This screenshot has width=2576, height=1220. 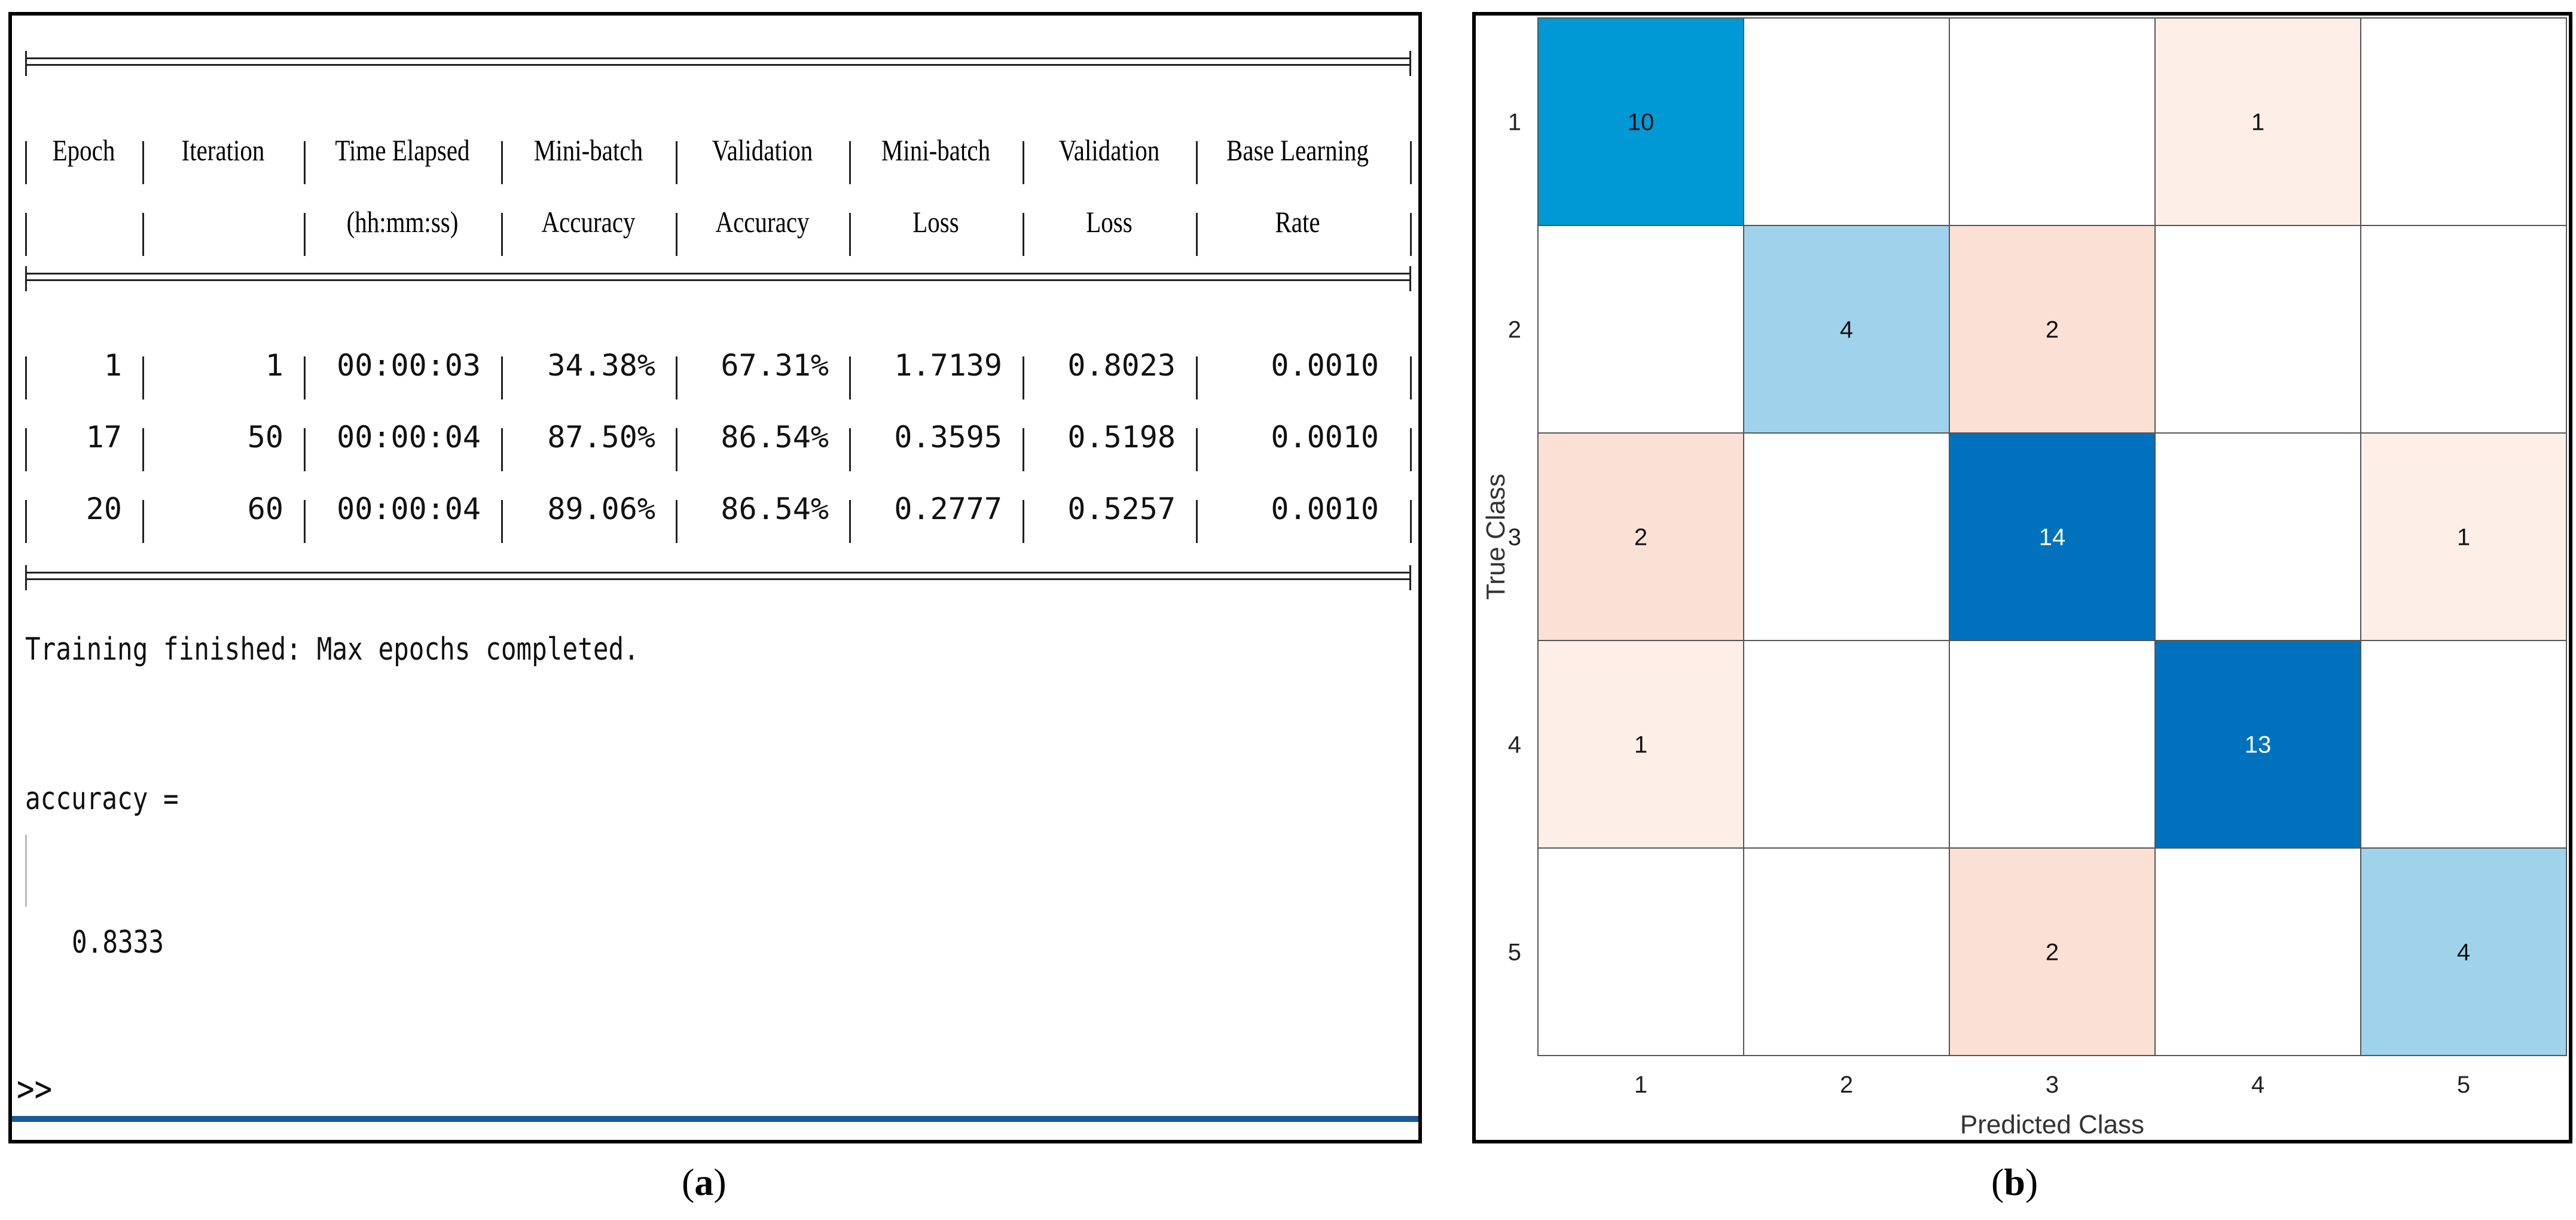 I want to click on header2-minibatch-loss: Loss, so click(x=935, y=222).